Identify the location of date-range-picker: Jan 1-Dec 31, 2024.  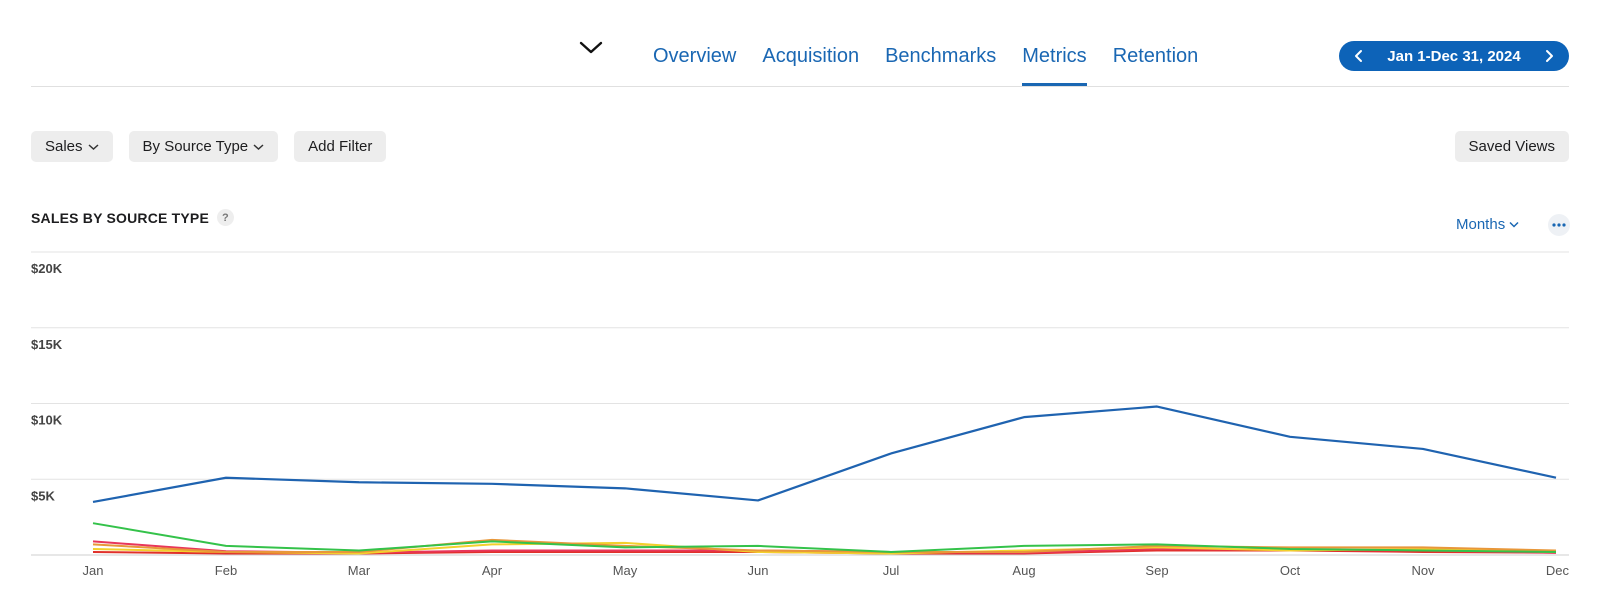
(1454, 56).